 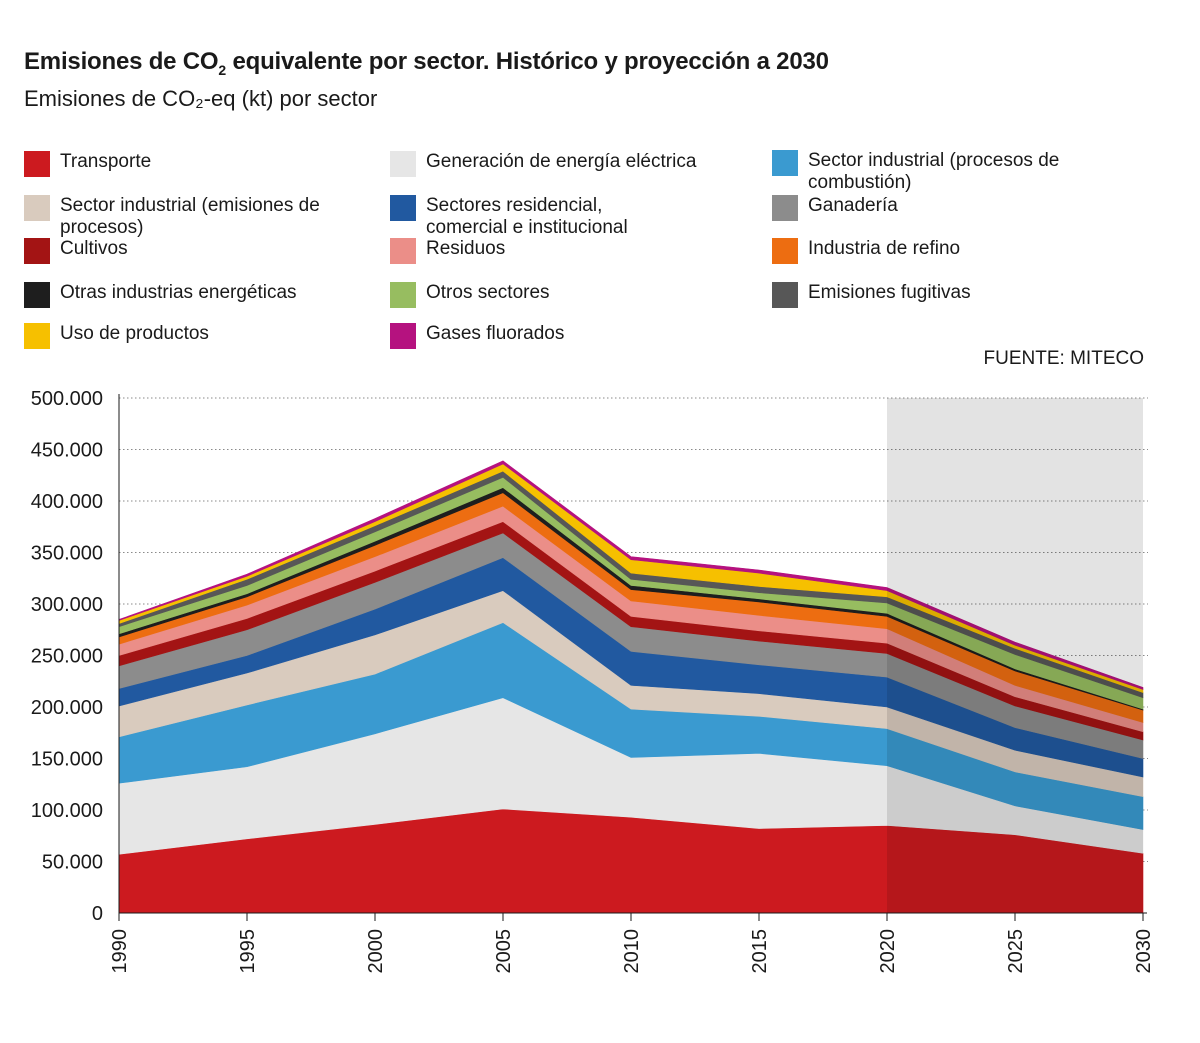 What do you see at coordinates (853, 205) in the screenshot?
I see `legend-label: Ganadería` at bounding box center [853, 205].